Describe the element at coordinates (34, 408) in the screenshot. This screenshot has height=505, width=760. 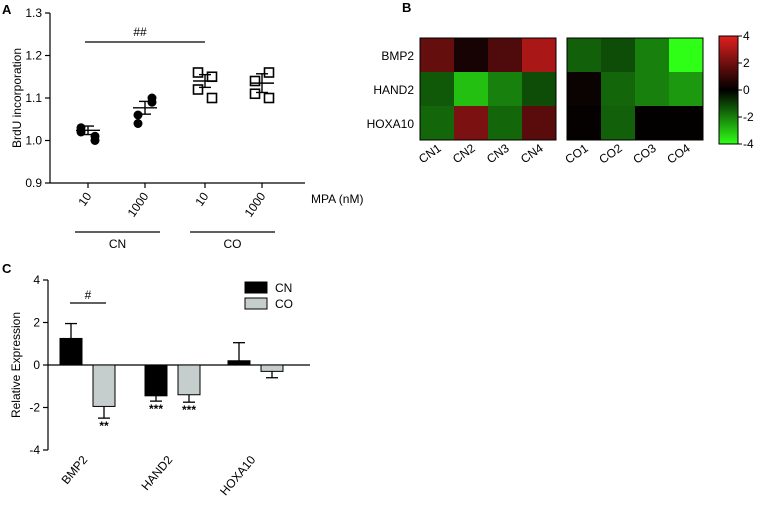
I see `y-tick-label: -2` at that location.